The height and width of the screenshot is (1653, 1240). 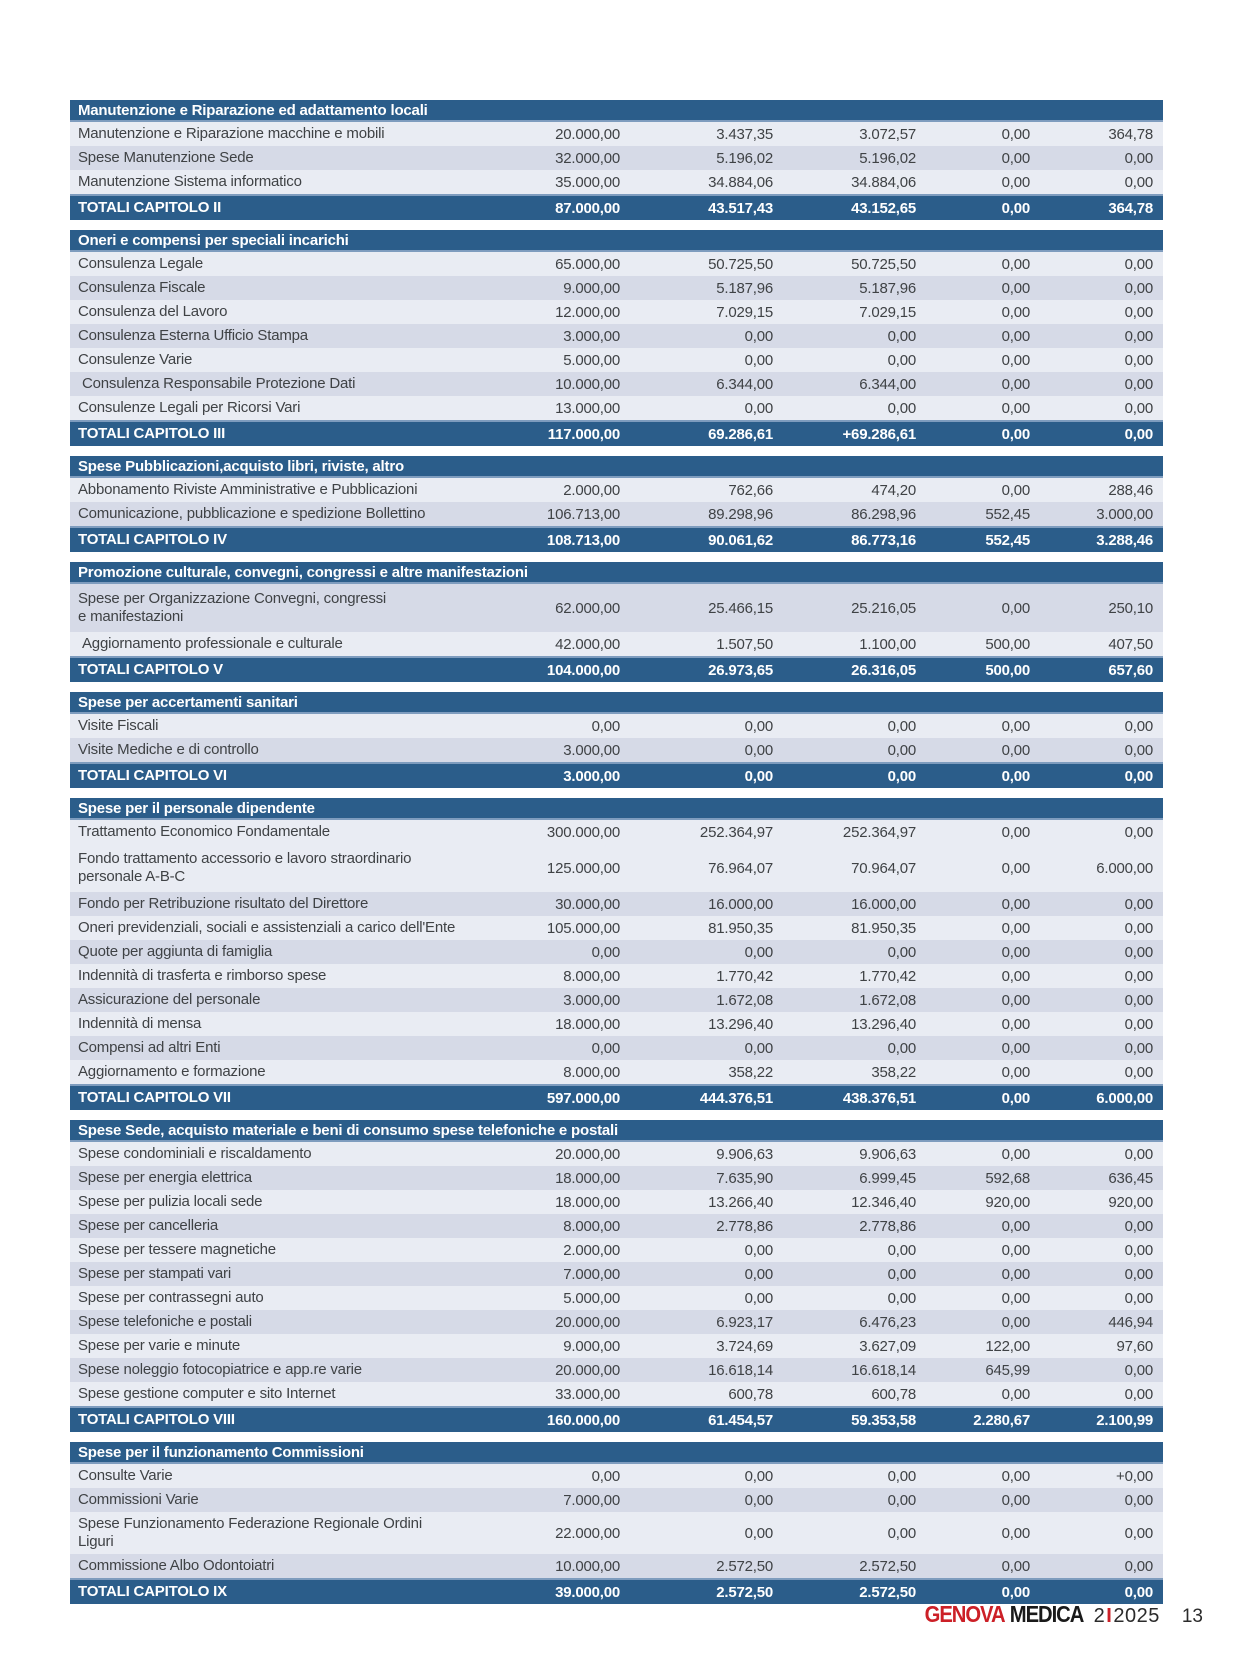 What do you see at coordinates (135, 359) in the screenshot?
I see `row-label-line1: Consulenze Varie` at bounding box center [135, 359].